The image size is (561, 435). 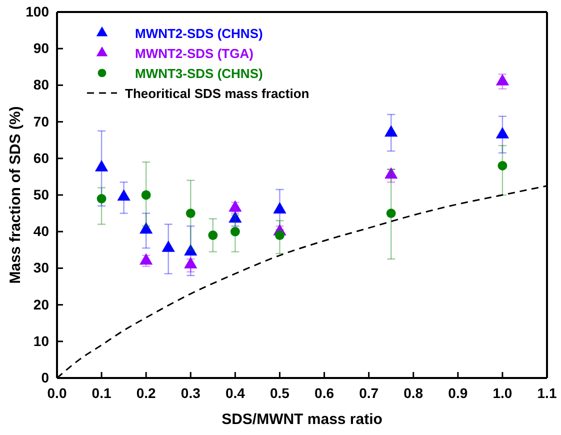 I want to click on x-tick-label: 0.8, so click(x=414, y=392).